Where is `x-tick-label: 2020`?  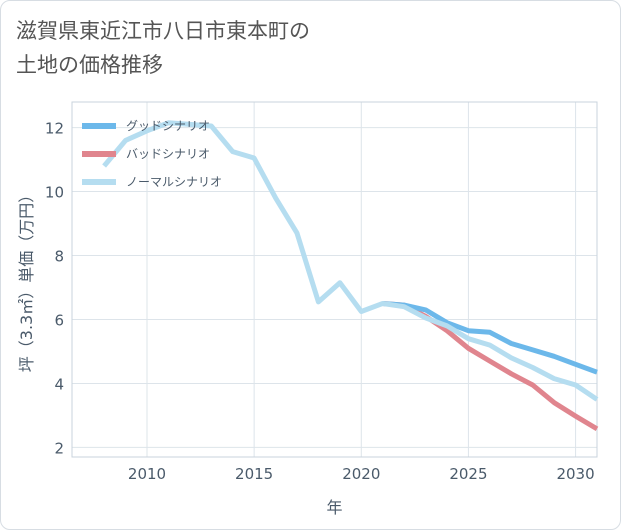 x-tick-label: 2020 is located at coordinates (361, 474).